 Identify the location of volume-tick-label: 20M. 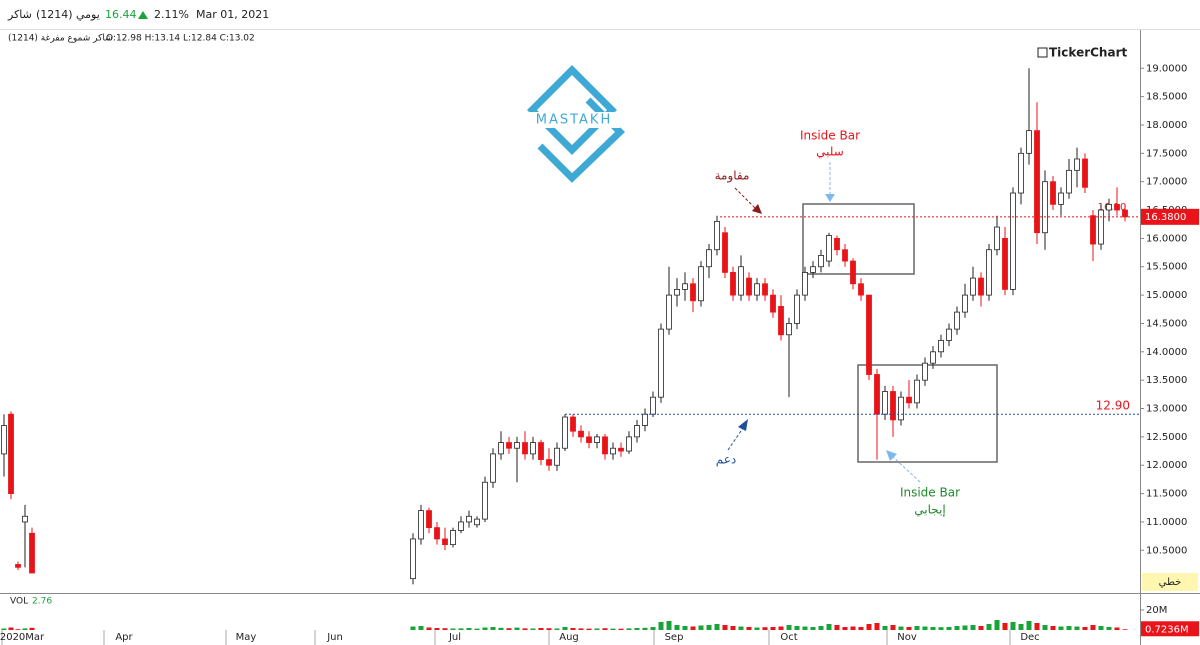
(1156, 610).